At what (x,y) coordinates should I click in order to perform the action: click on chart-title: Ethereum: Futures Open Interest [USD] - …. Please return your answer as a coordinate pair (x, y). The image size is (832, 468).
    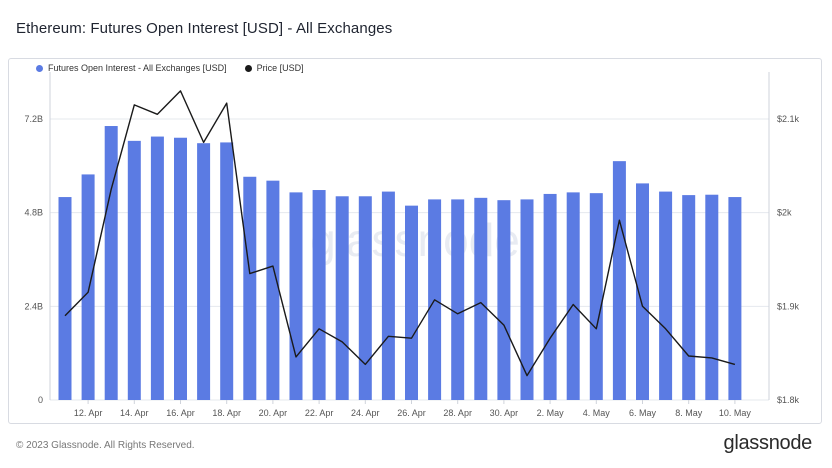
    Looking at the image, I should click on (204, 28).